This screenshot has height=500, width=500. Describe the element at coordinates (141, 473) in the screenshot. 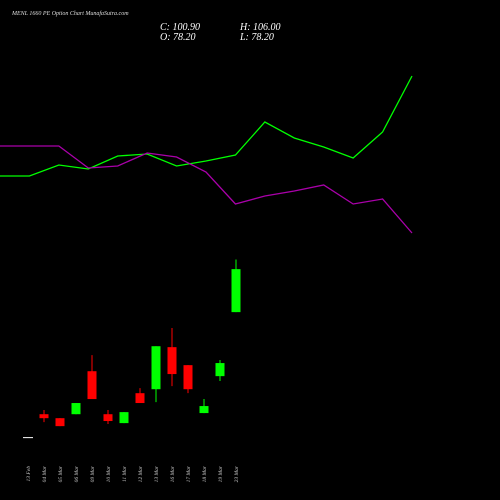

I see `x-tick-label: 12 Mar` at that location.